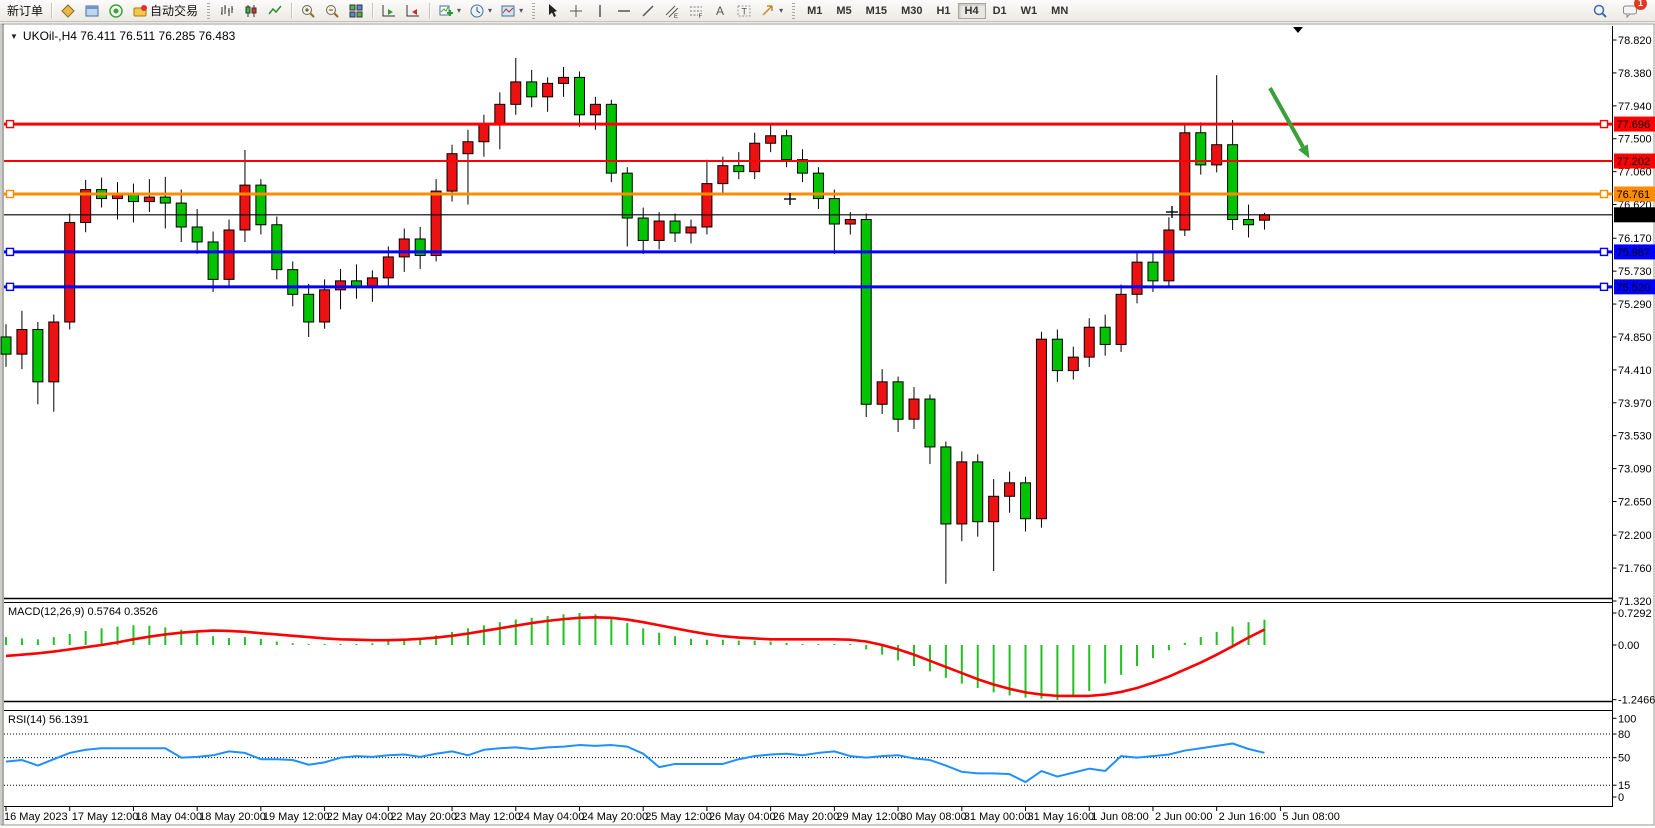 Image resolution: width=1655 pixels, height=828 pixels. I want to click on timeframe-m5-button: M5, so click(844, 10).